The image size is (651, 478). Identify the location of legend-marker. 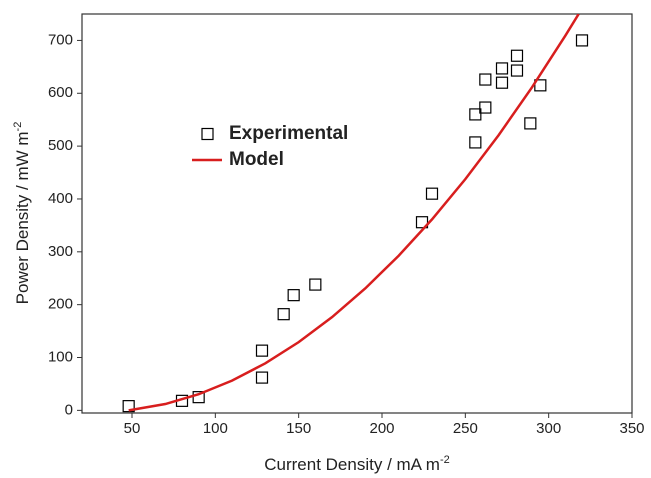
(207, 134).